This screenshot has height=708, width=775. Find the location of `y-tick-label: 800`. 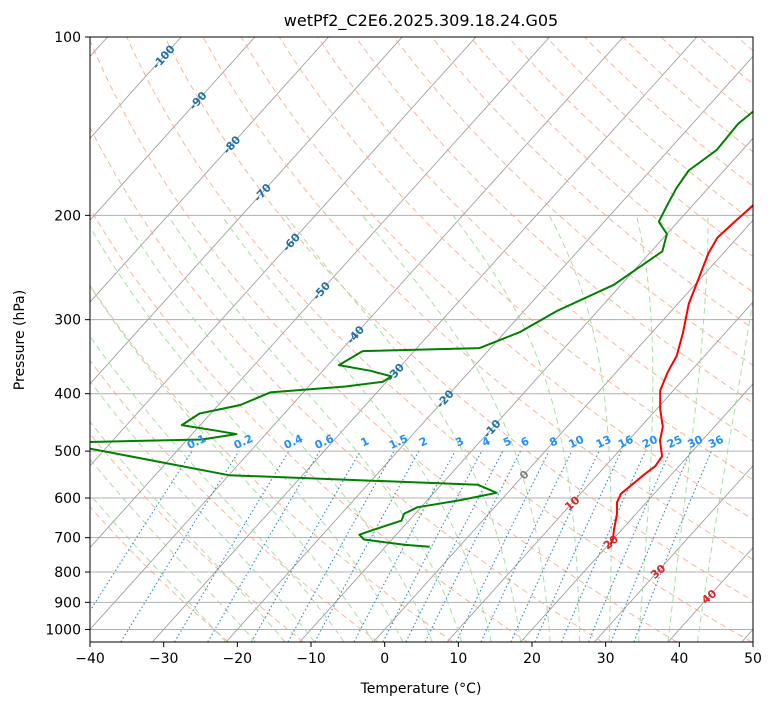

y-tick-label: 800 is located at coordinates (67, 573).